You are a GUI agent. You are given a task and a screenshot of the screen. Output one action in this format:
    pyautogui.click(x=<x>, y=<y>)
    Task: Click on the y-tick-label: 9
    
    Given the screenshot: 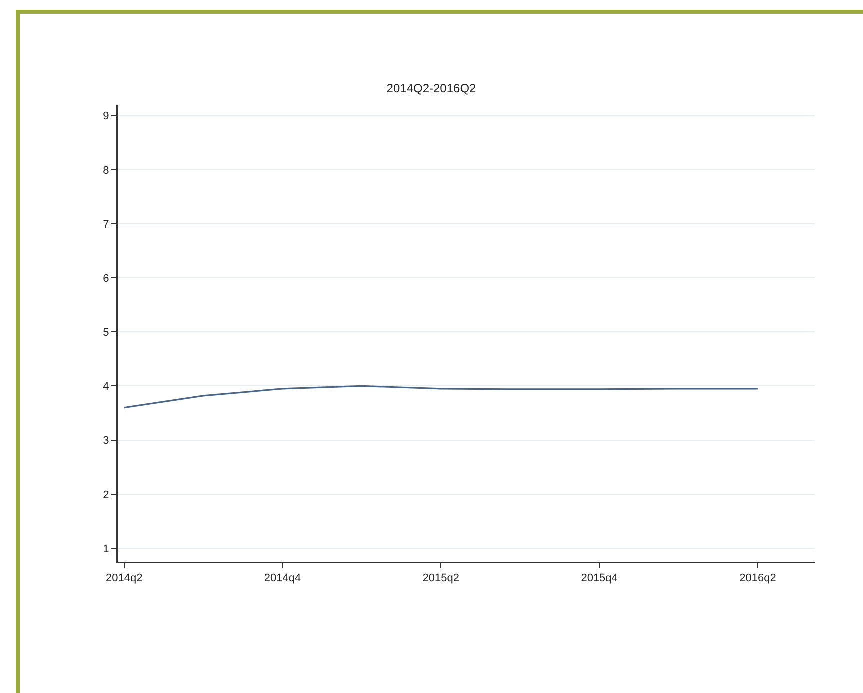 What is the action you would take?
    pyautogui.click(x=106, y=116)
    